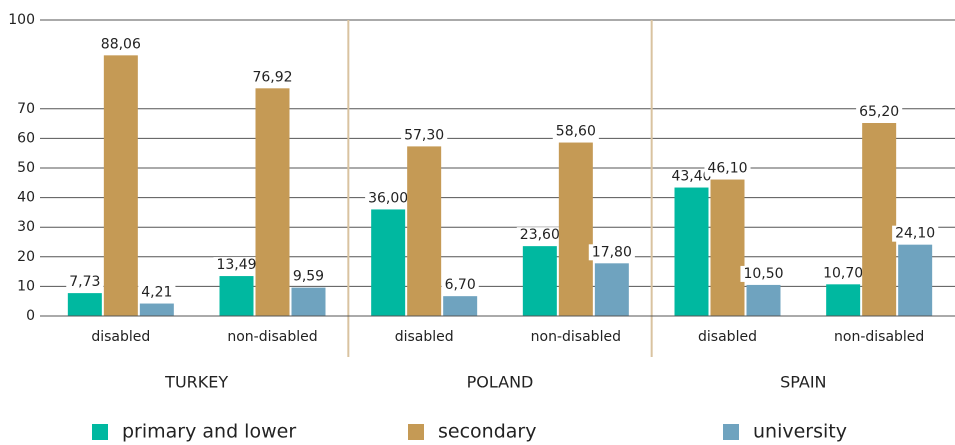  I want to click on value-label: 6,70, so click(460, 285).